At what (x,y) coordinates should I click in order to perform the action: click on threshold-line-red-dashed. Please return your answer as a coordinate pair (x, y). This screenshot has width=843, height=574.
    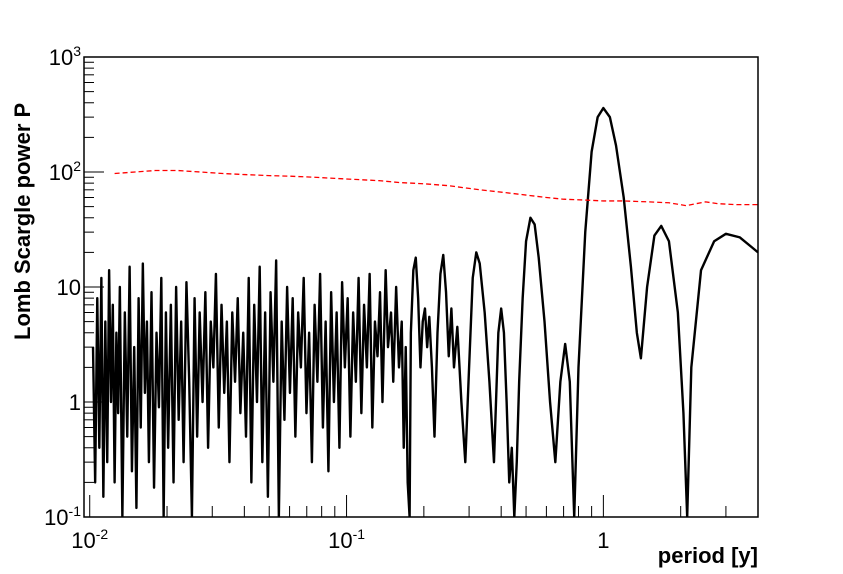
    Looking at the image, I should click on (436, 188).